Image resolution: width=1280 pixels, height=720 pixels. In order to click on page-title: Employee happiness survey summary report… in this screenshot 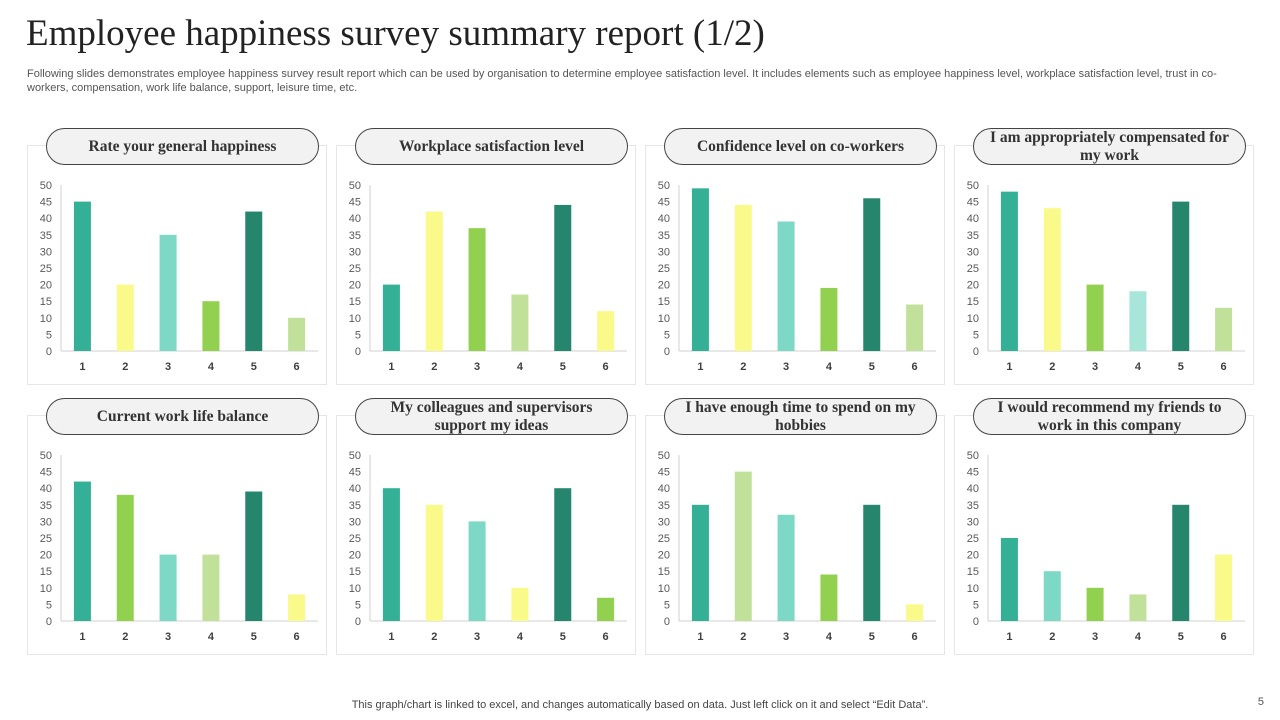, I will do `click(395, 33)`.